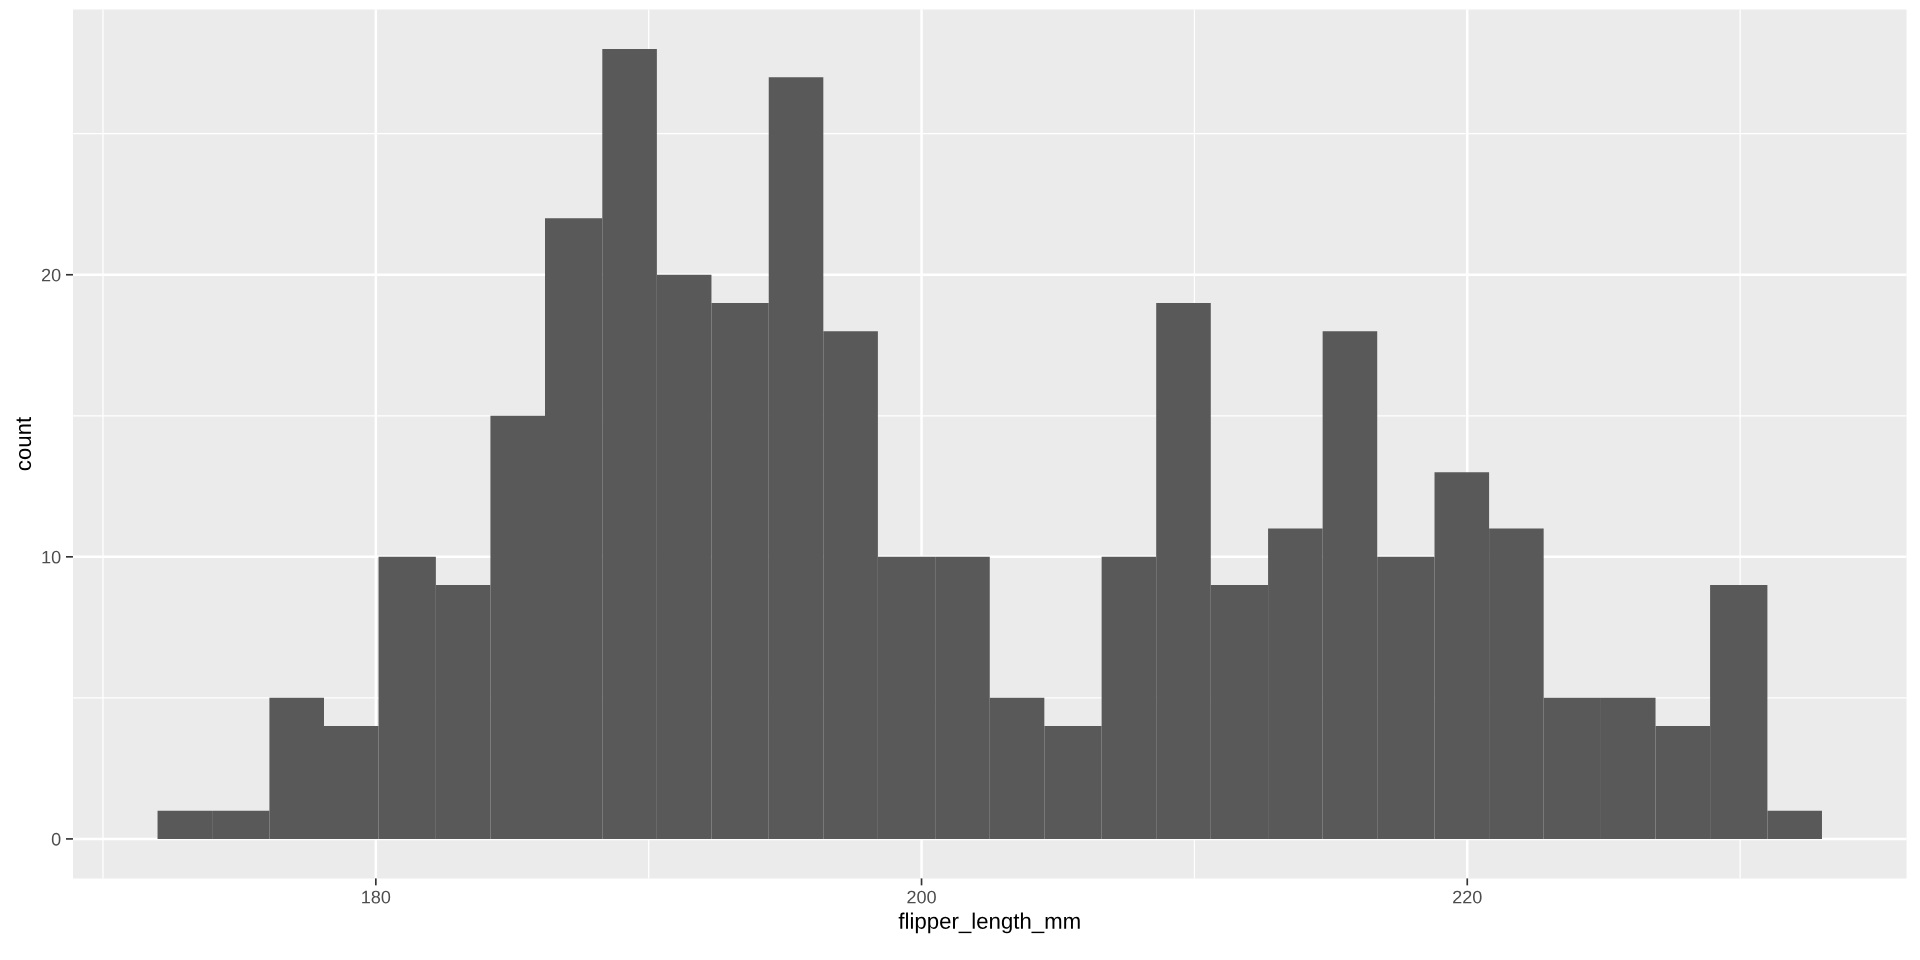 The image size is (1920, 960). Describe the element at coordinates (51, 275) in the screenshot. I see `y-tick-label: 20` at that location.